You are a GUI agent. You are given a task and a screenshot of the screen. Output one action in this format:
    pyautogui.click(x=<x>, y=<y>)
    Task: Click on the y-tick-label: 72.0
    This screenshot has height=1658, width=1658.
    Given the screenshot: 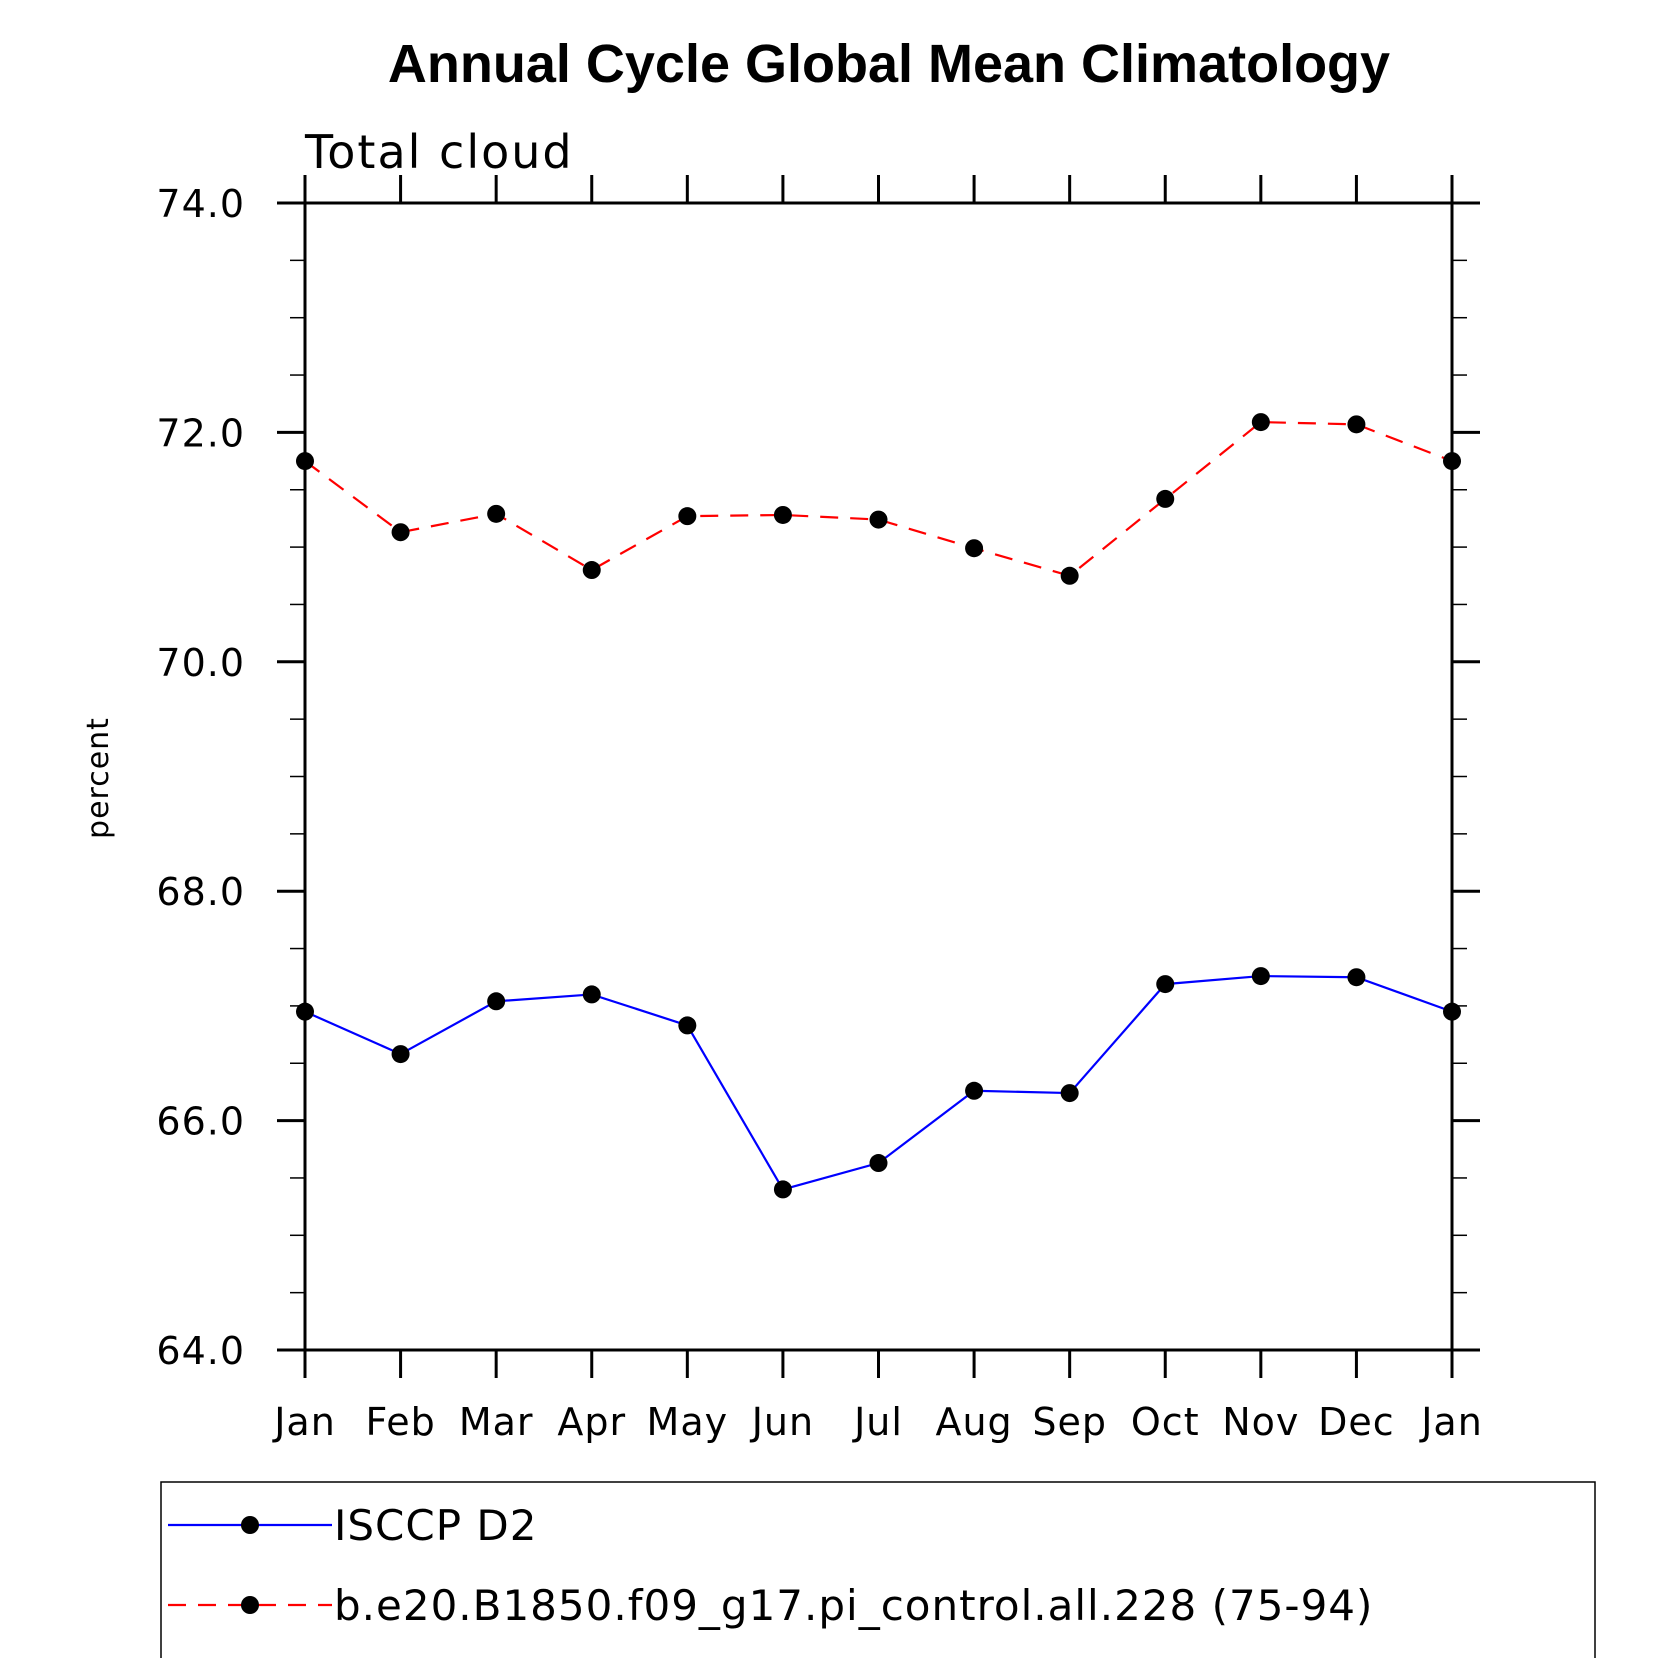 What is the action you would take?
    pyautogui.click(x=200, y=433)
    